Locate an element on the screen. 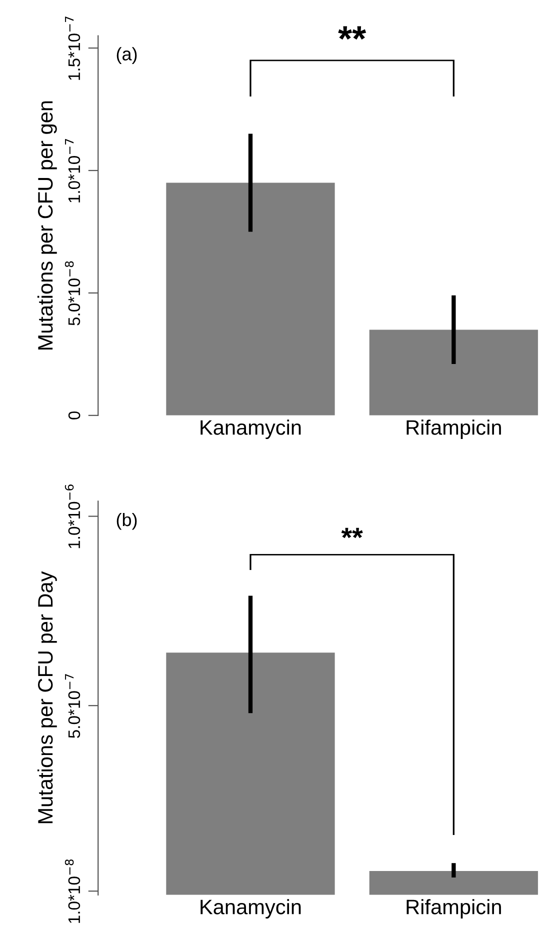 The height and width of the screenshot is (942, 539). y-tick-label: 1.5*10$^{−7}$ is located at coordinates (72, 48).